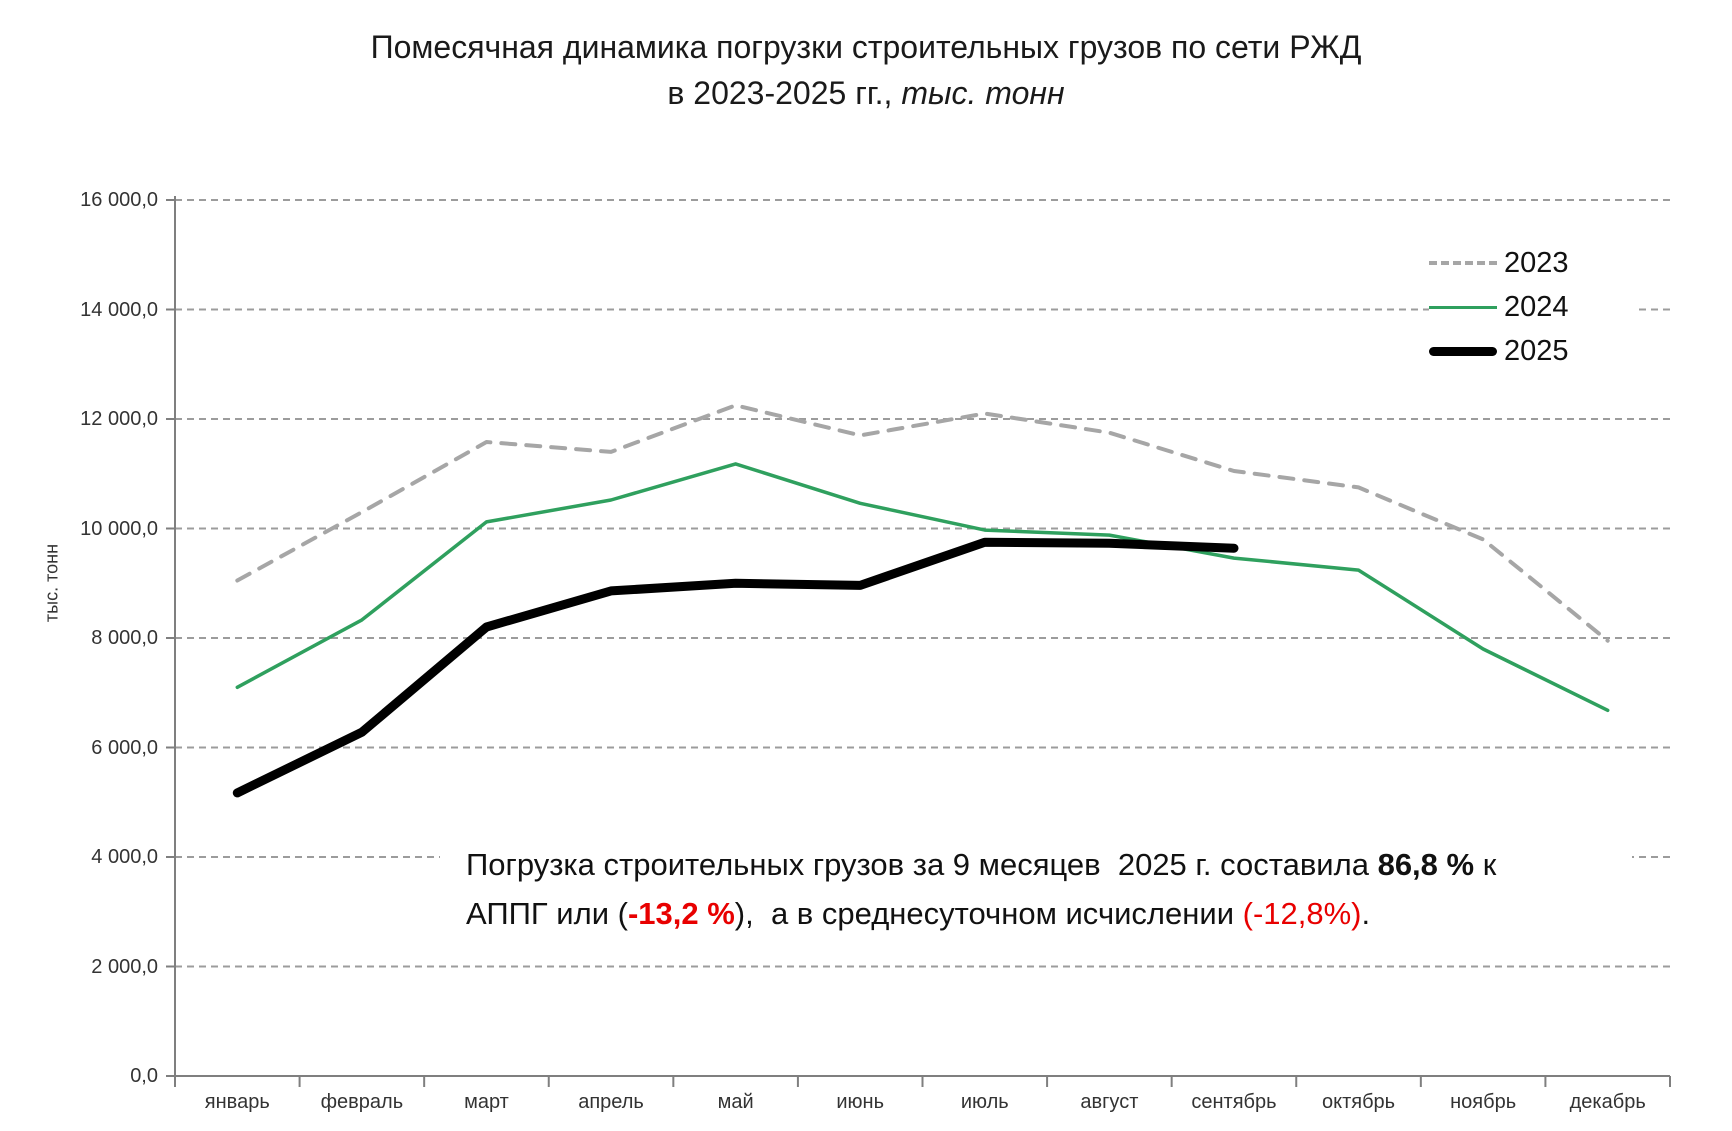 The height and width of the screenshot is (1131, 1732). I want to click on legend-label-2023: 2023, so click(1536, 262).